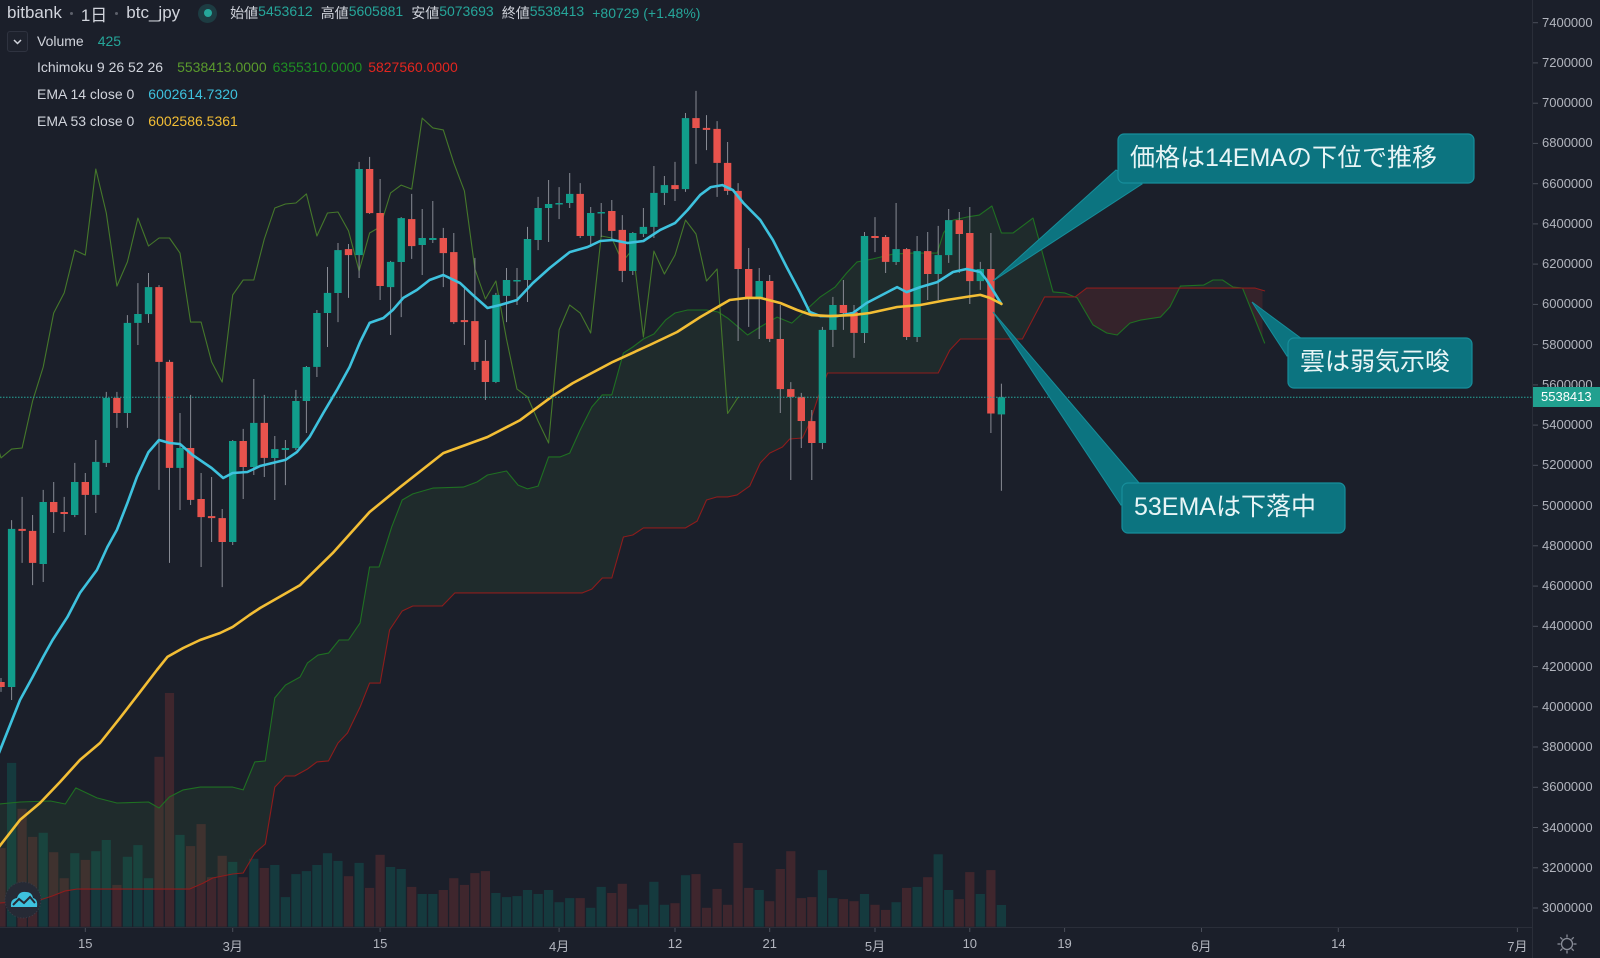  Describe the element at coordinates (466, 11) in the screenshot. I see `ohlc-value: 5073693` at that location.